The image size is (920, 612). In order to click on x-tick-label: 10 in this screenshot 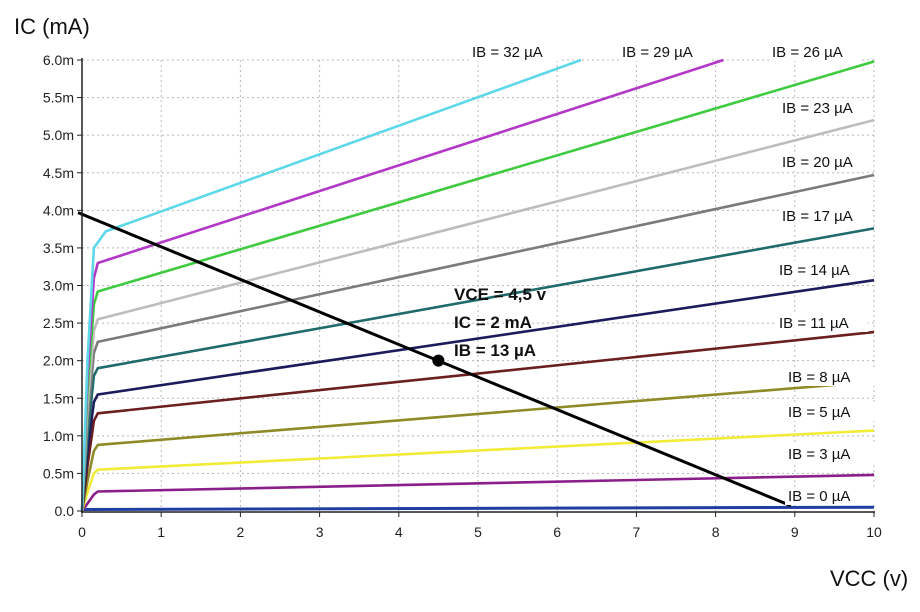, I will do `click(874, 532)`.